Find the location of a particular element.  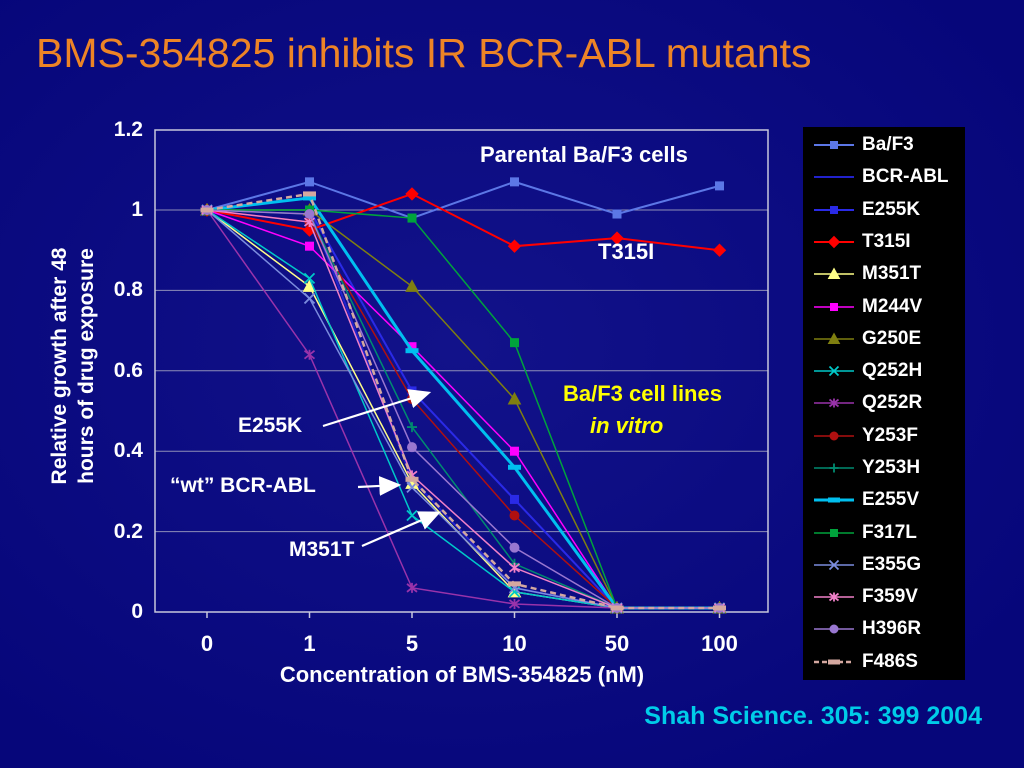

y-tick-label: 0.2 is located at coordinates (128, 531).